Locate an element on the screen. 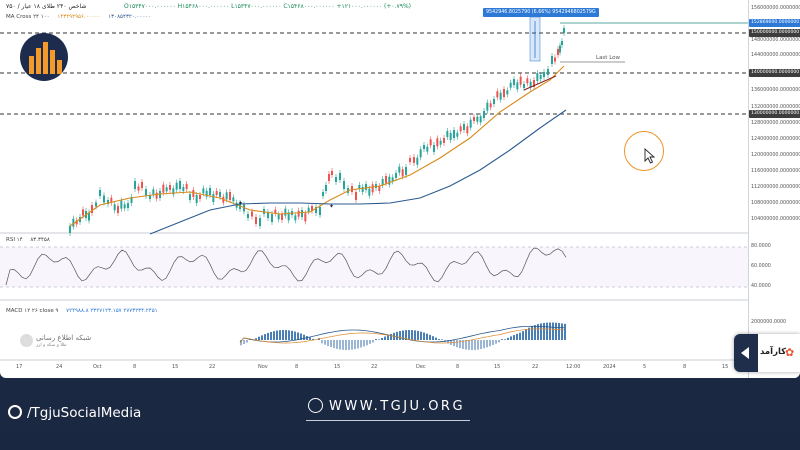  watermark-title: شبکه اطلاع رسانی is located at coordinates (64, 338).